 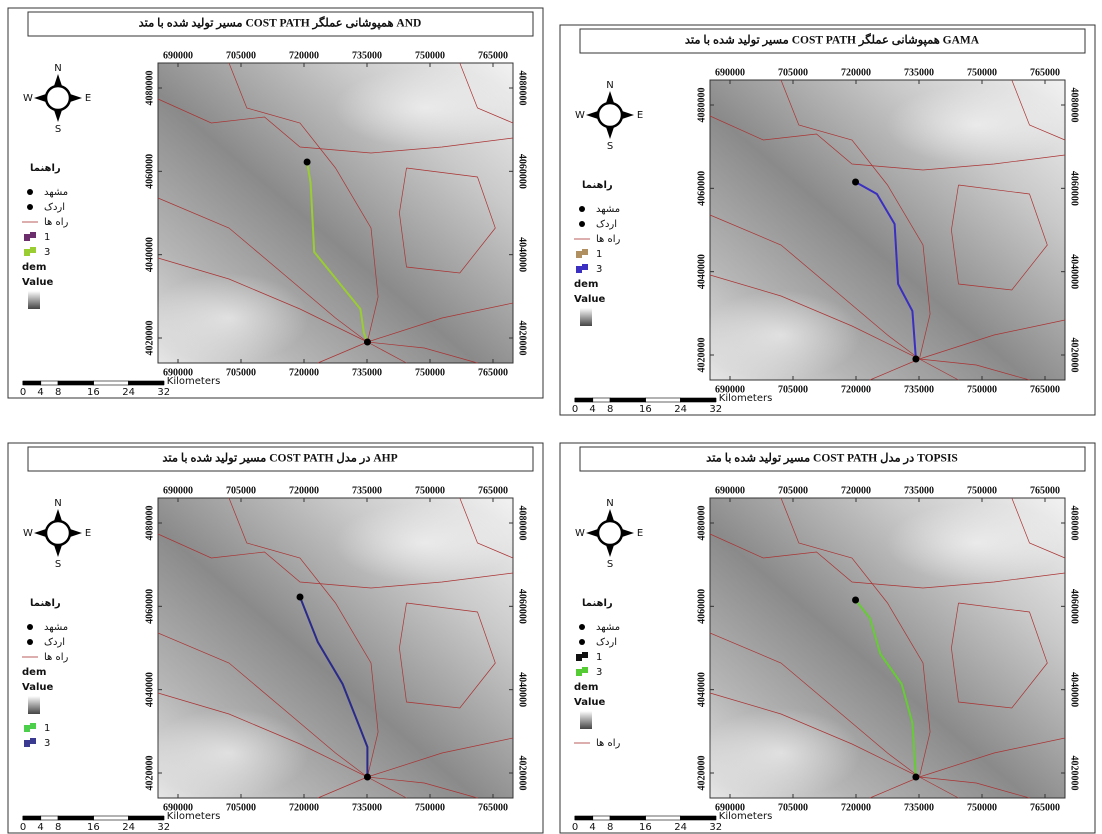 What do you see at coordinates (23, 827) in the screenshot?
I see `scale-label: 0` at bounding box center [23, 827].